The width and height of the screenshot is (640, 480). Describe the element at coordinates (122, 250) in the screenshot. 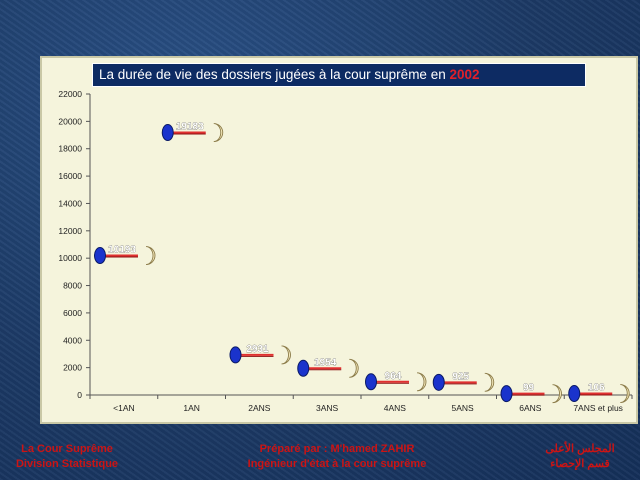

I see `data-label: 10193` at that location.